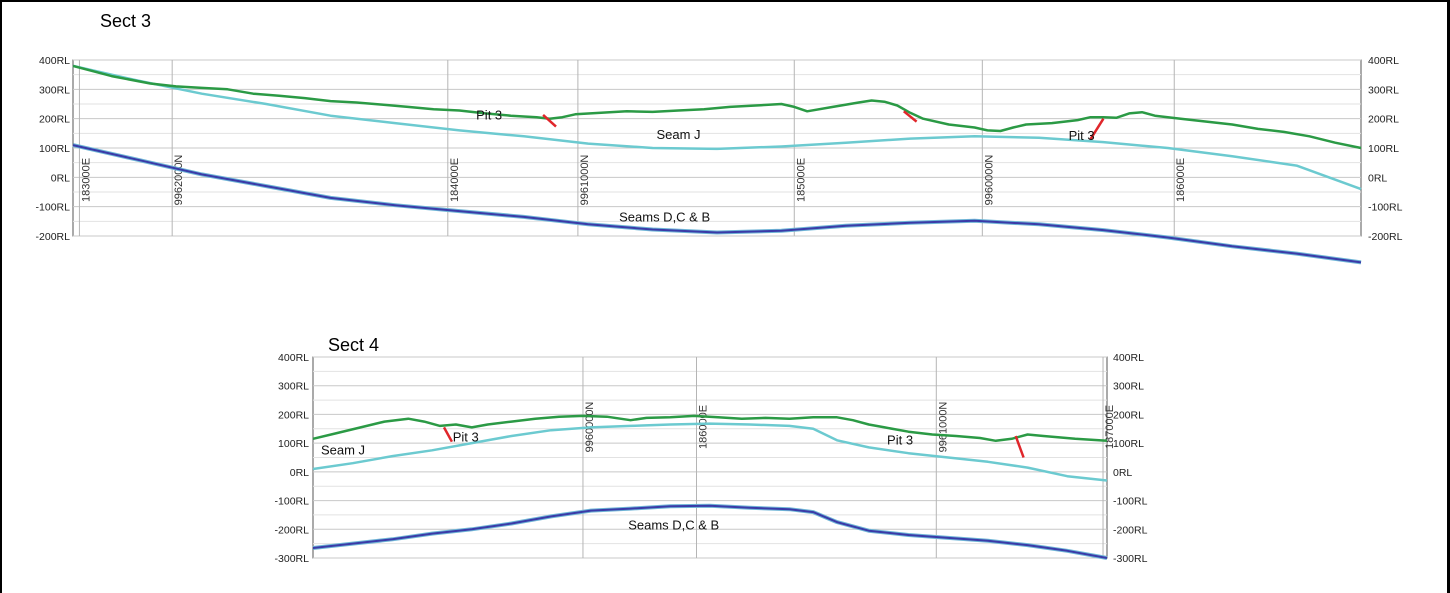  I want to click on section-4-seam-j-line, so click(710, 452).